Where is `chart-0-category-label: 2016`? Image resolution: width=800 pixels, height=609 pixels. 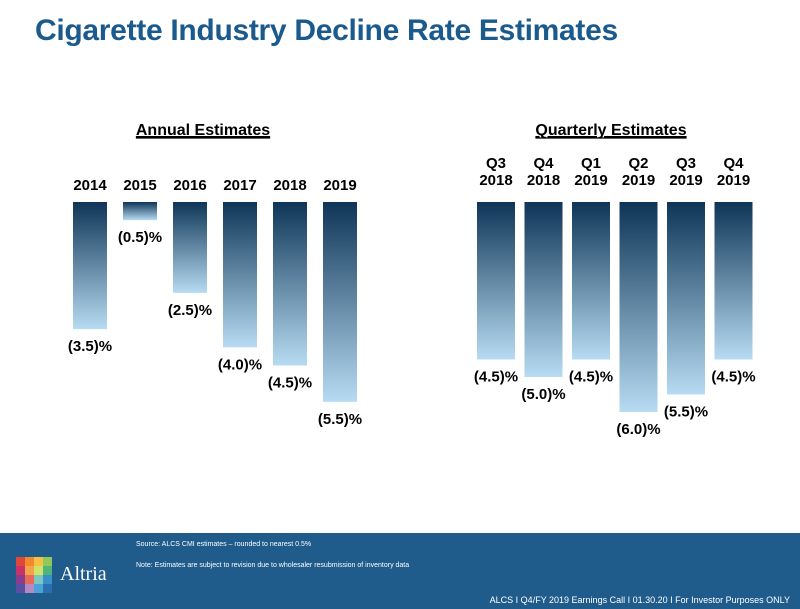 chart-0-category-label: 2016 is located at coordinates (189, 185).